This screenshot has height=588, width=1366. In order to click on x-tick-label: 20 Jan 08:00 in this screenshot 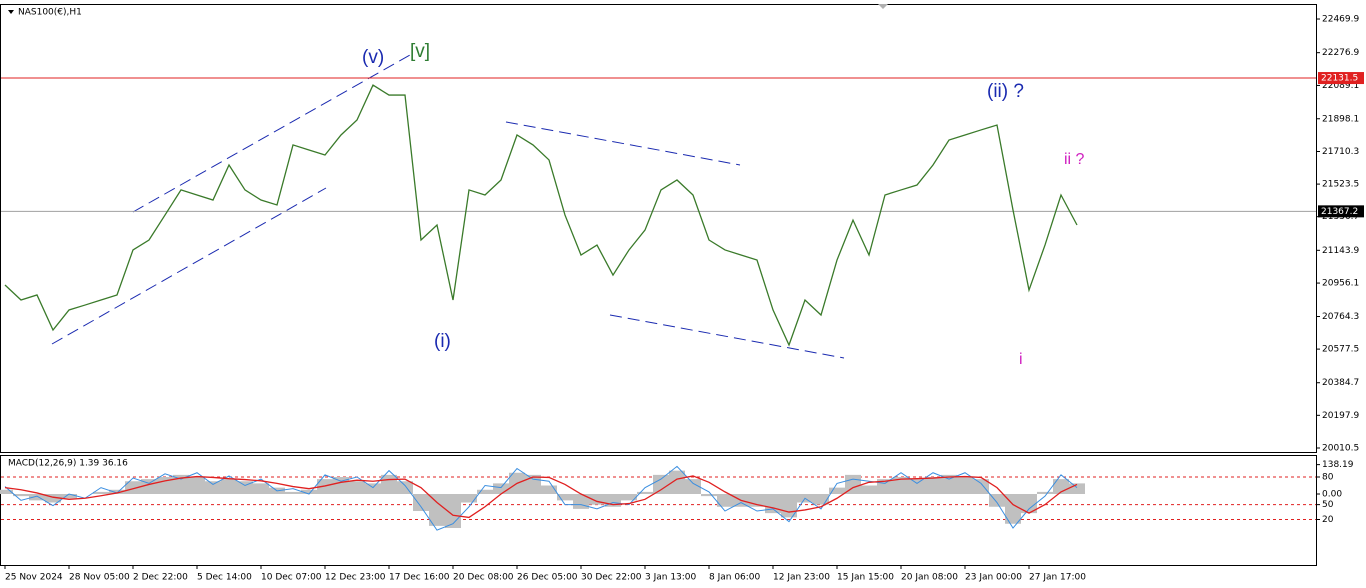, I will do `click(929, 578)`.